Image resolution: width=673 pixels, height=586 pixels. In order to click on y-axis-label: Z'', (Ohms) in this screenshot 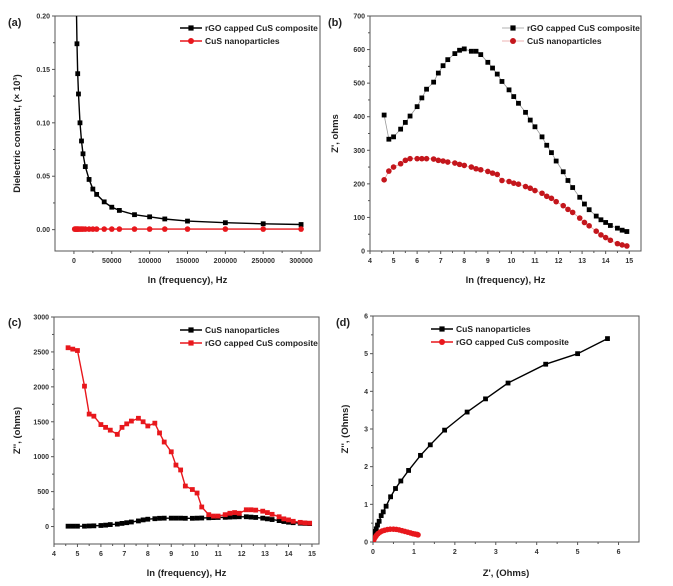, I will do `click(345, 429)`.